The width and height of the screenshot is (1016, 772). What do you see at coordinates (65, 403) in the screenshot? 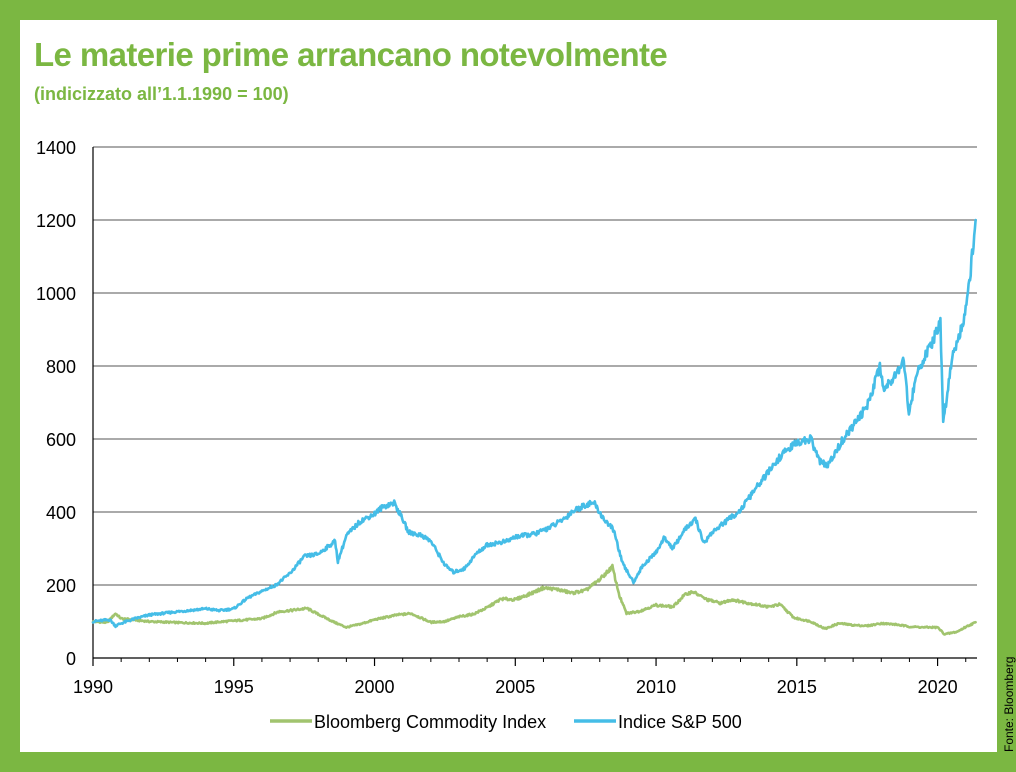
I see `y-axis: 0 200 400 600 800 1000 1200 1400` at bounding box center [65, 403].